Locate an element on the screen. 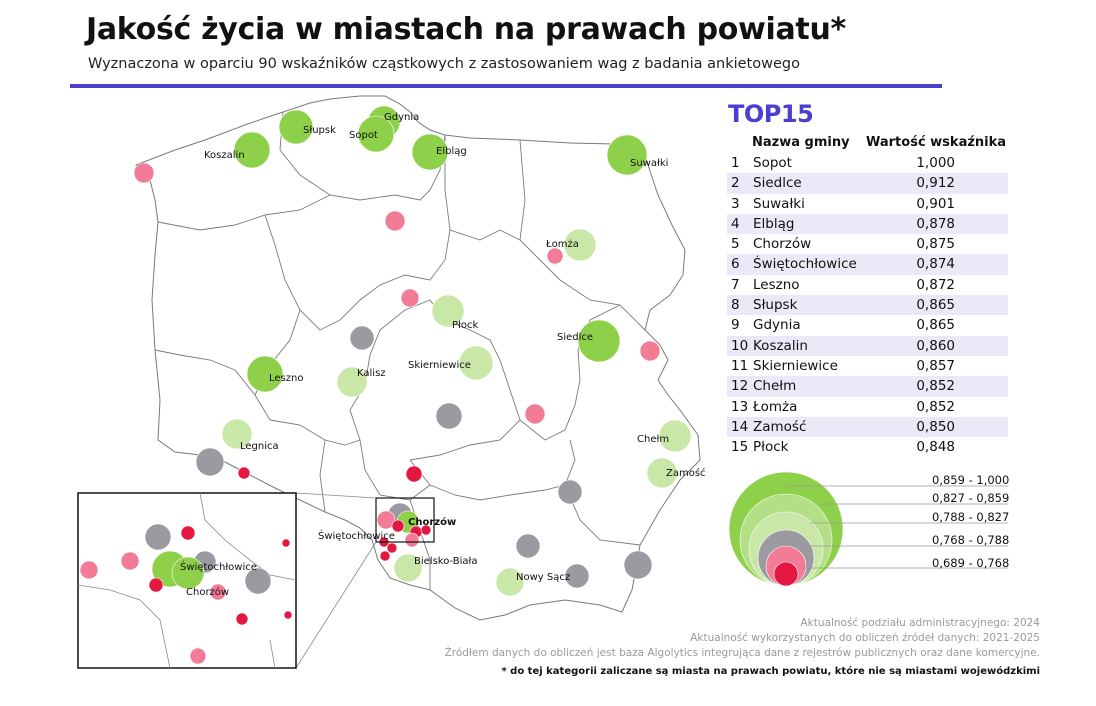 Image resolution: width=1096 pixels, height=706 pixels. label-gdynia: Gdynia is located at coordinates (401, 117).